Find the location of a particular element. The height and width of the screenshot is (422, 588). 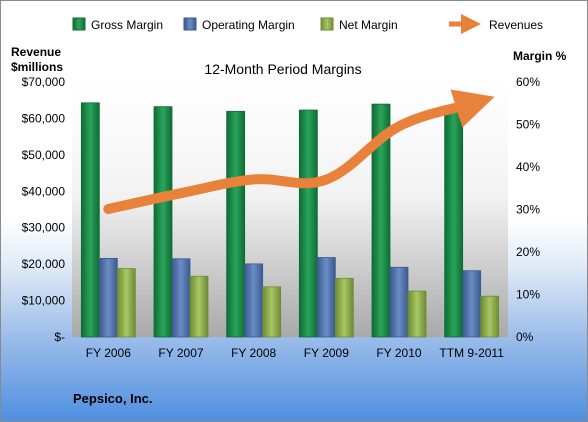

right-axis-tick-label: 30% is located at coordinates (528, 210).